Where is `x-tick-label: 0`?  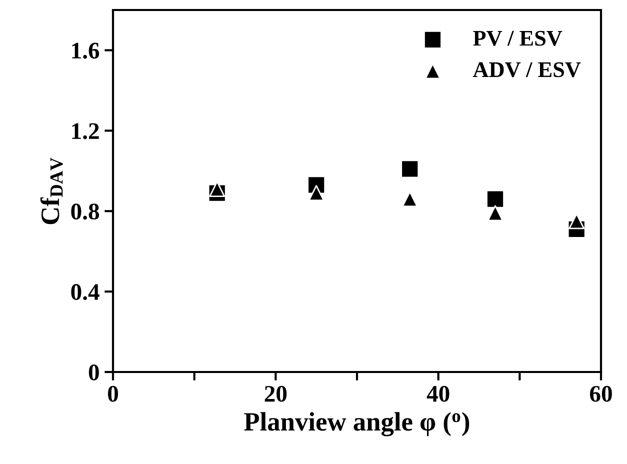
x-tick-label: 0 is located at coordinates (113, 394).